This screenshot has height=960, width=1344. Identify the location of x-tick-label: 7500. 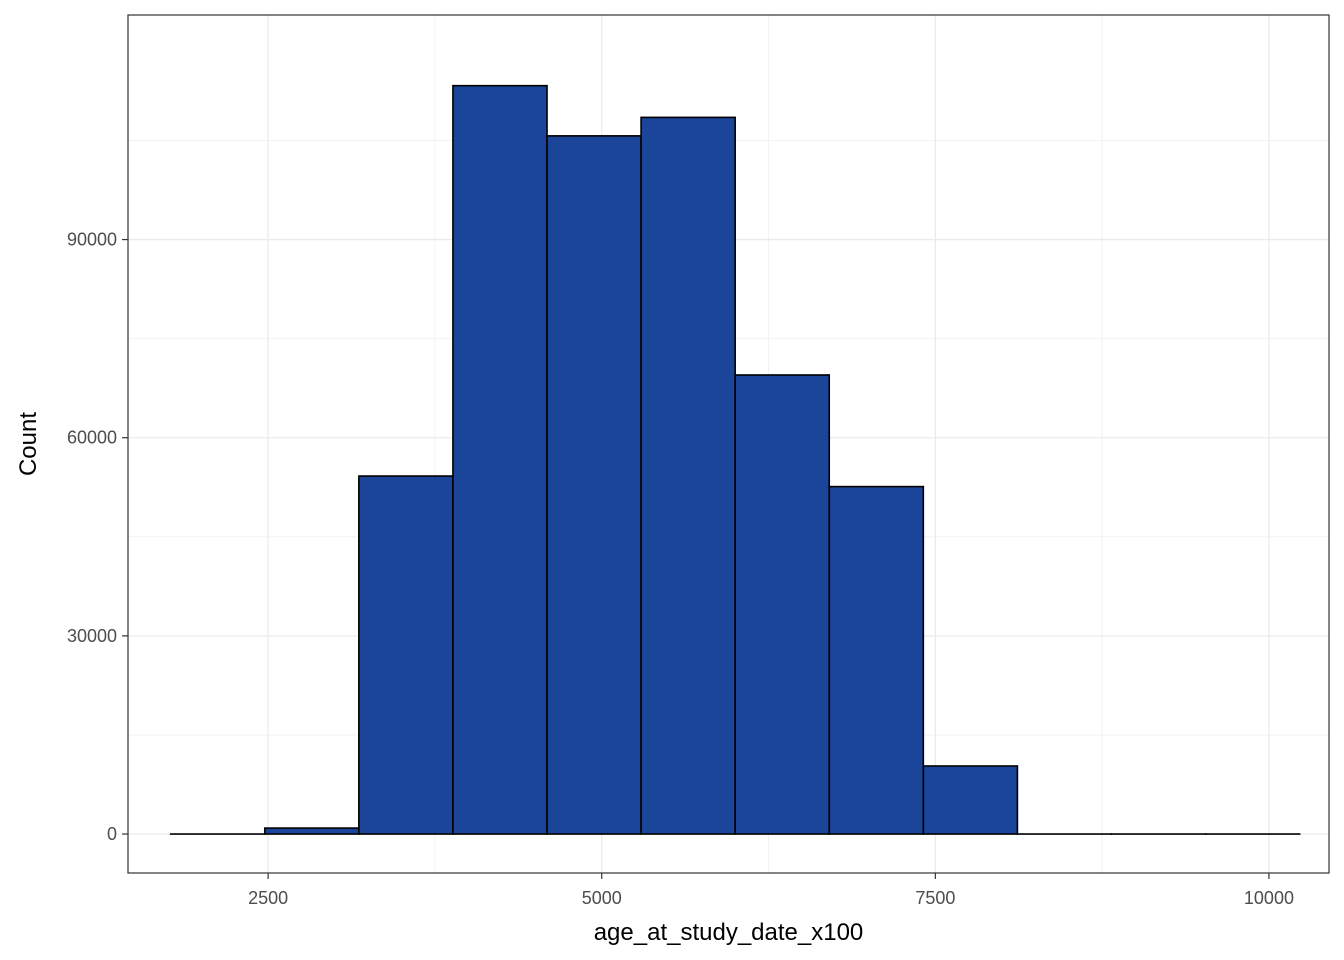
(935, 898).